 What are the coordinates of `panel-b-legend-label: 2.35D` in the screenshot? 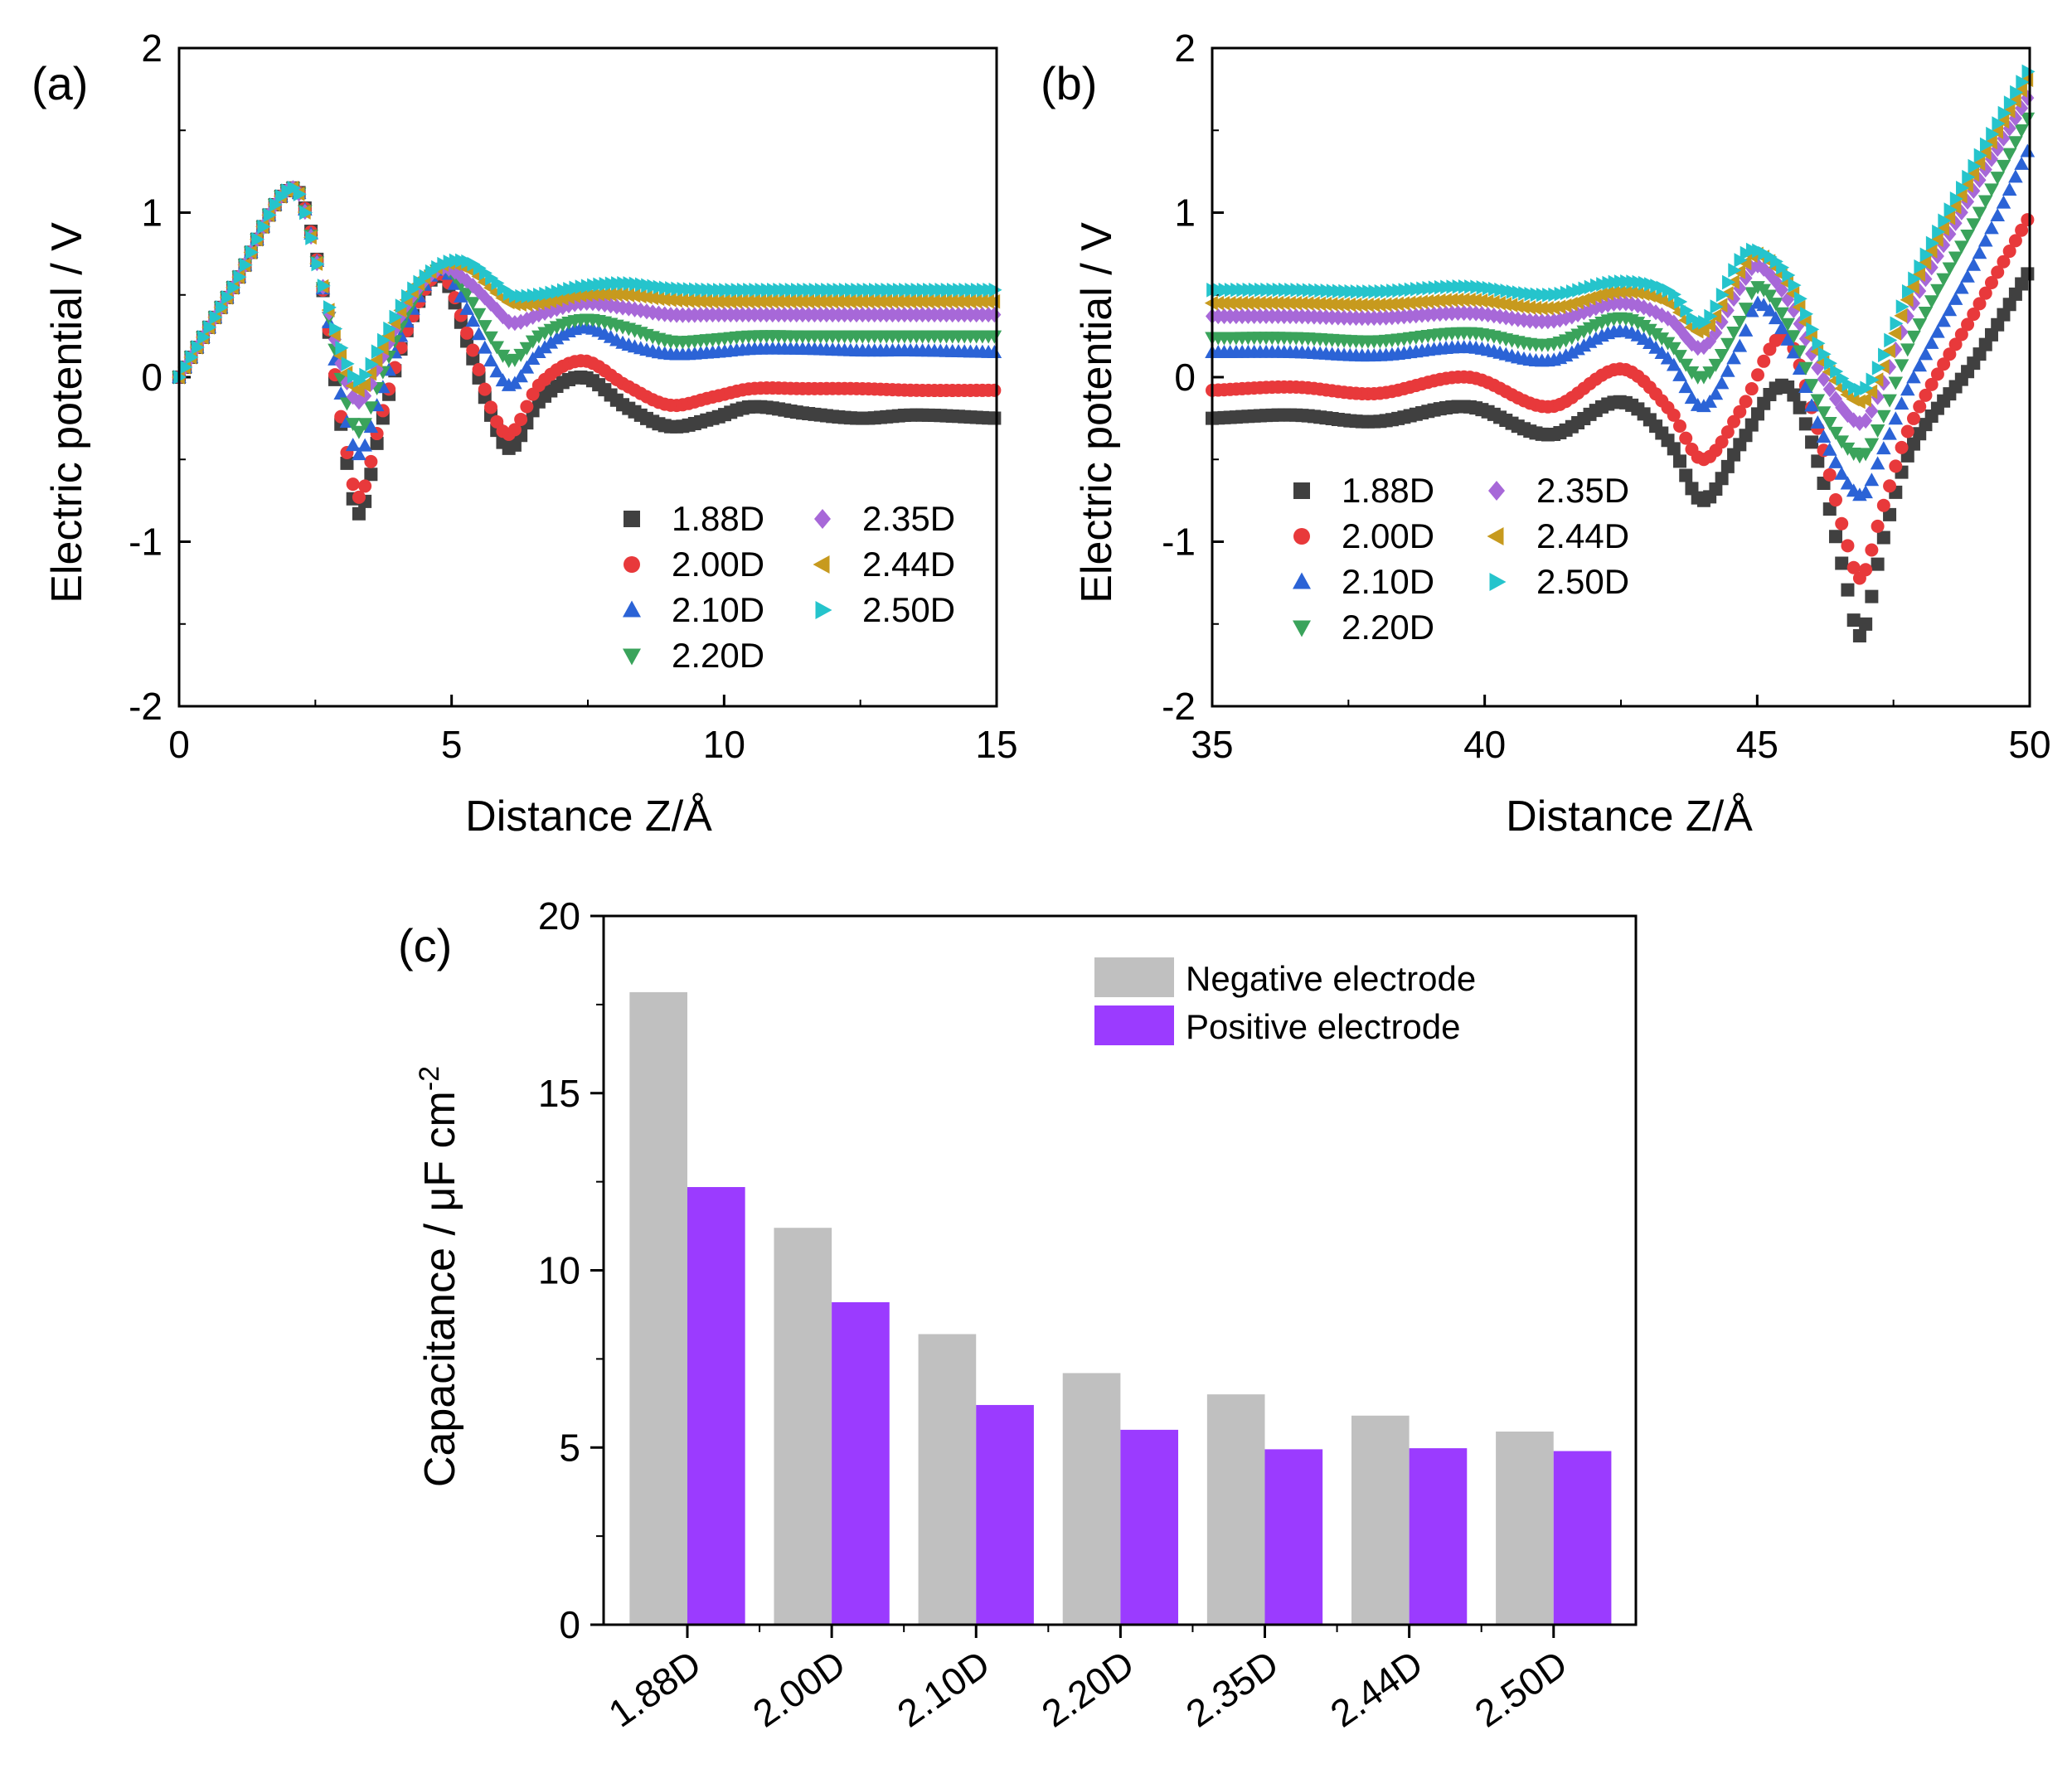 It's located at (1583, 490).